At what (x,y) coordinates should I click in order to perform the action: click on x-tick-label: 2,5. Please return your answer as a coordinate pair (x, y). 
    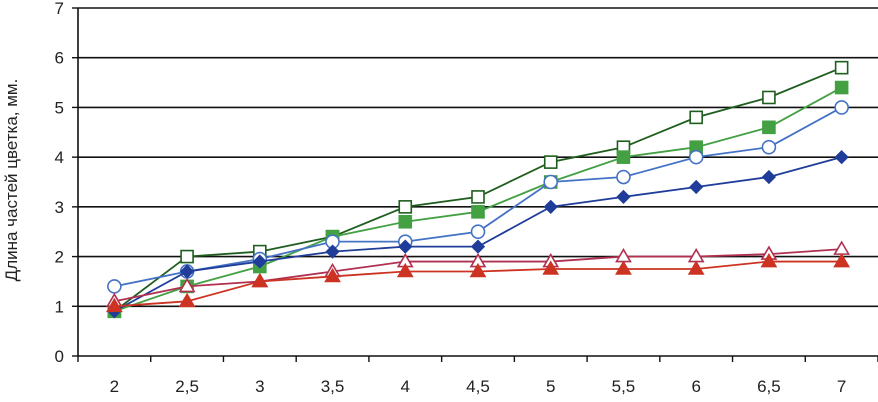
    Looking at the image, I should click on (187, 386).